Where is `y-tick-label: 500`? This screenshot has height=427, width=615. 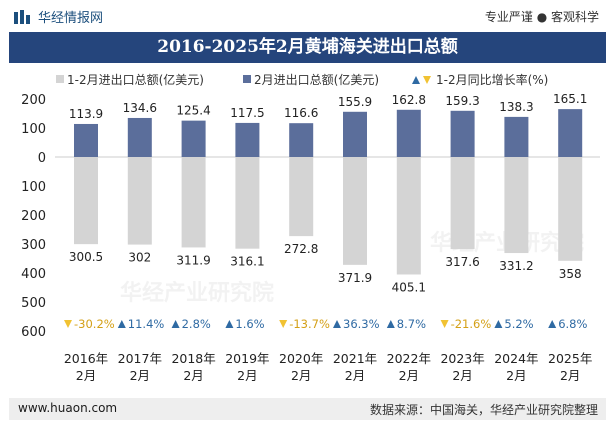 y-tick-label: 500 is located at coordinates (33, 303).